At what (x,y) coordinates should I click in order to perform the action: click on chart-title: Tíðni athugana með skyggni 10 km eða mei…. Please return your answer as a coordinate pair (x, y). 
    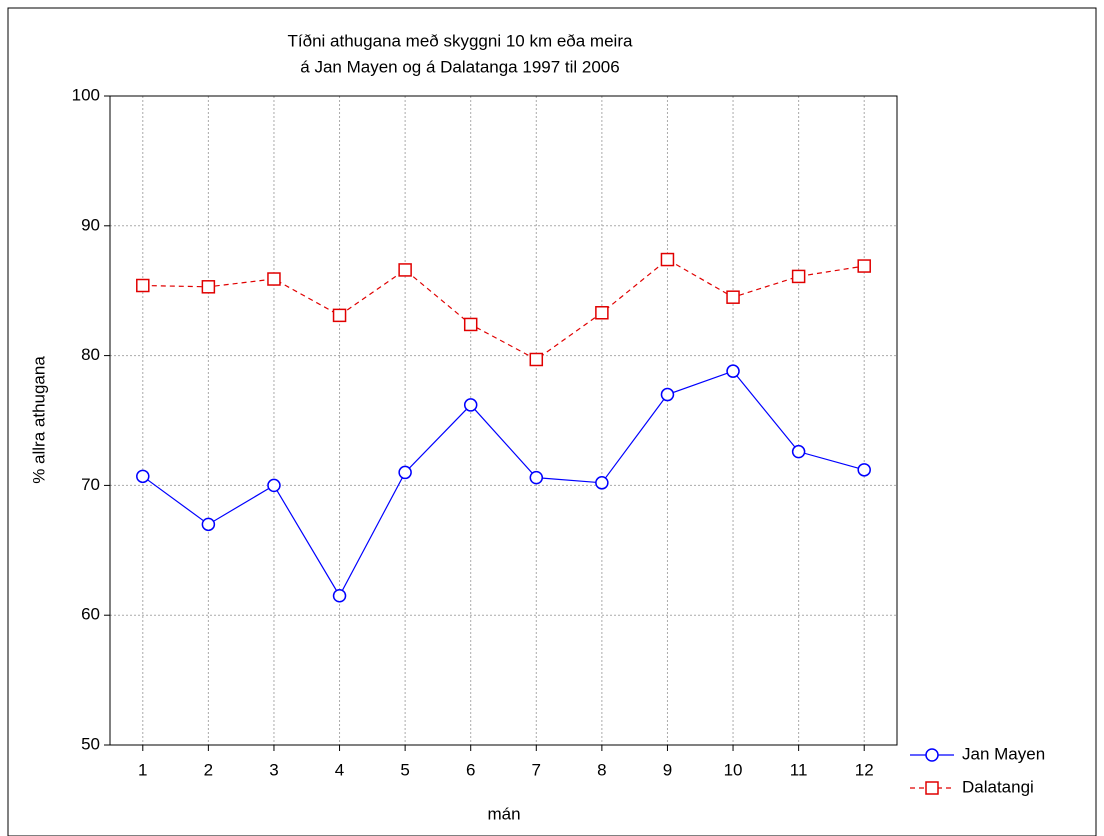
    Looking at the image, I should click on (460, 40).